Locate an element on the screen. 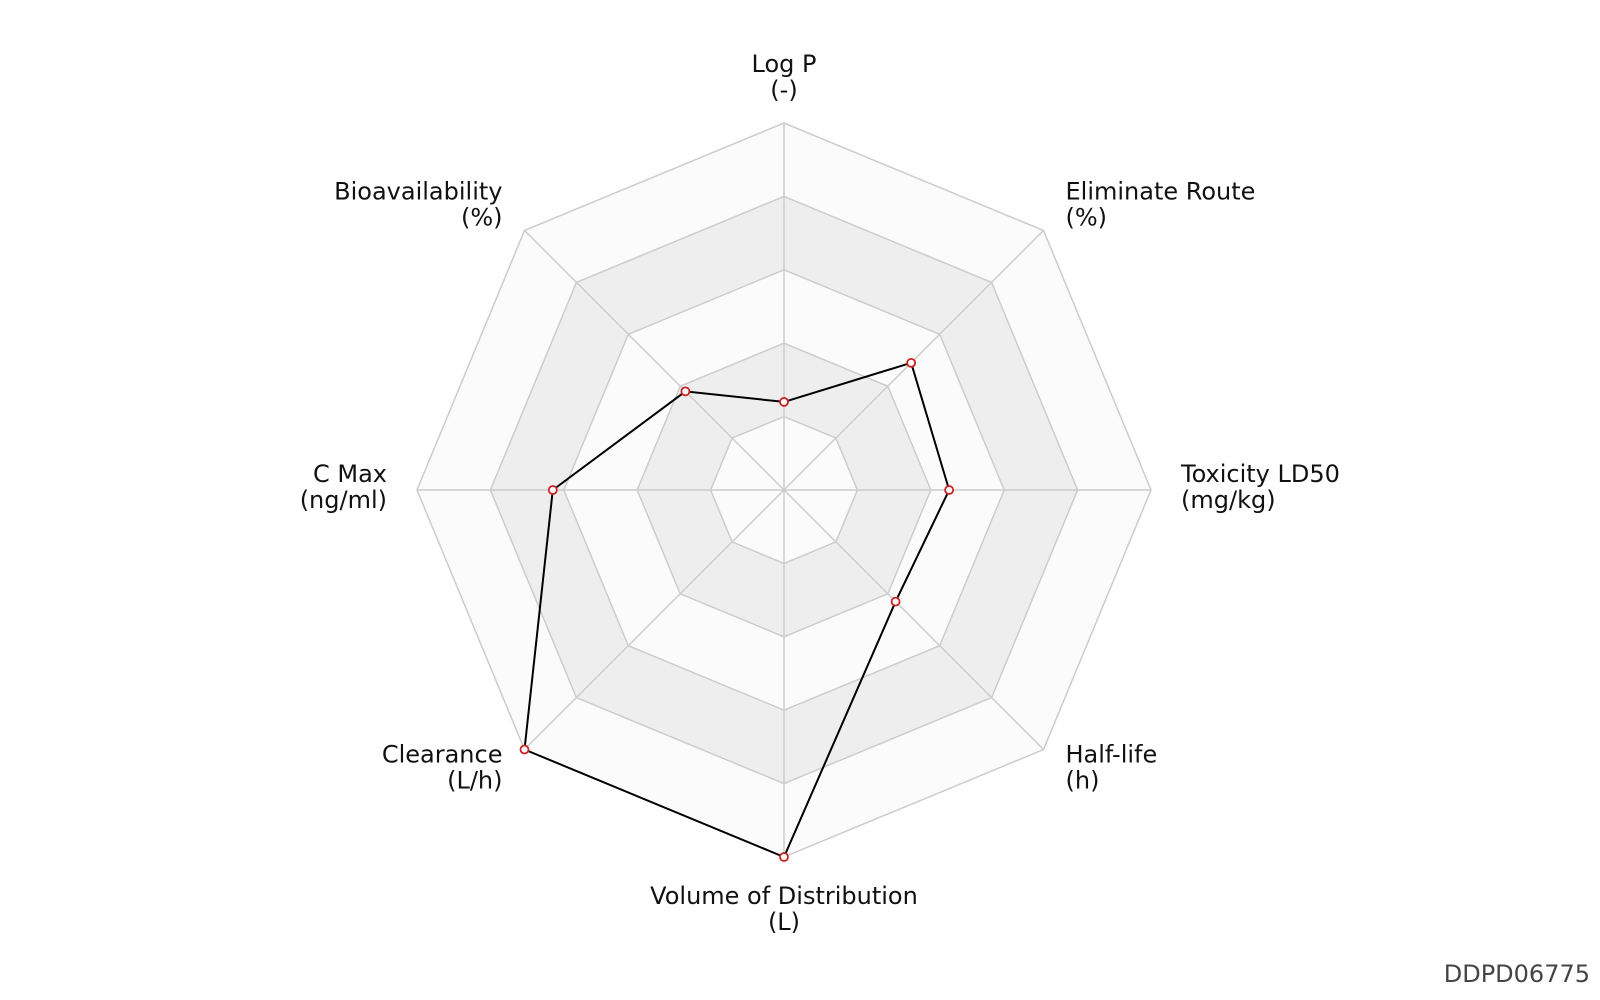  footer-id: DDPD06775 is located at coordinates (1517, 974).